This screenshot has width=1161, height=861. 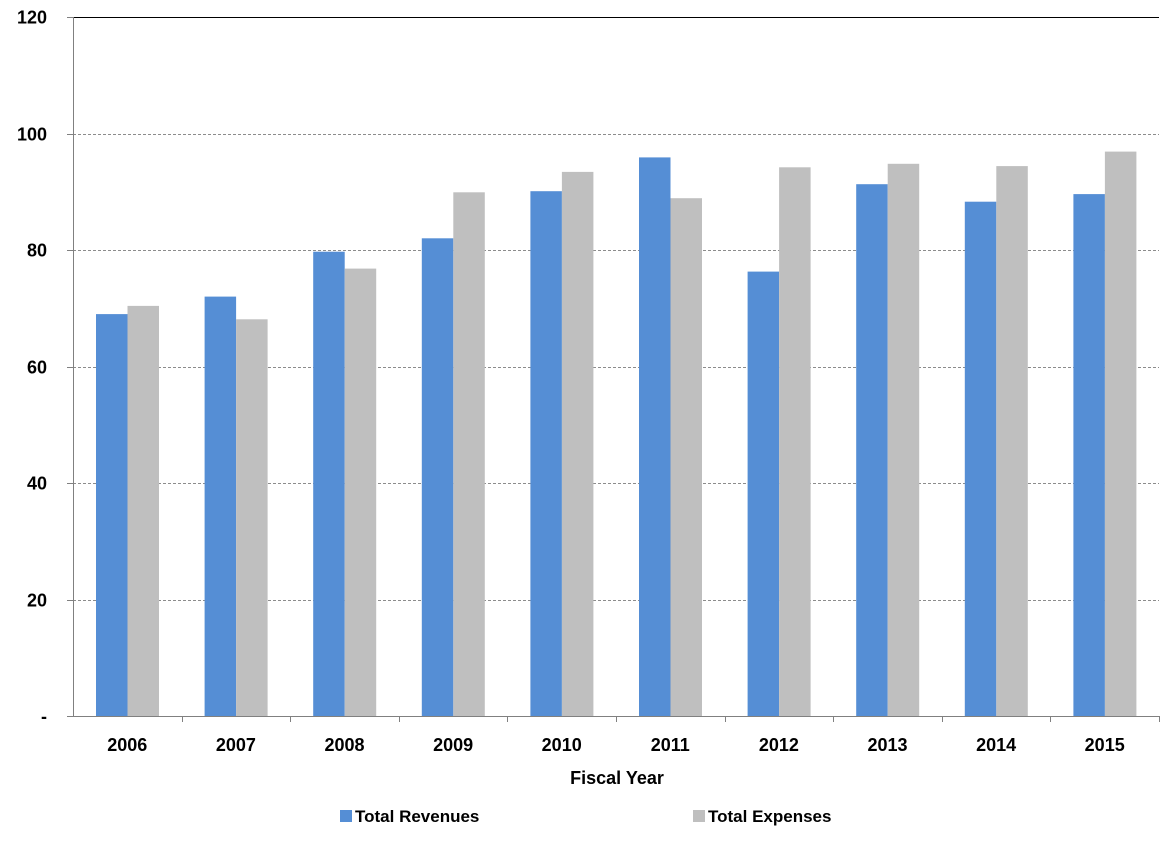 I want to click on x-tick-label: 2011, so click(x=670, y=745).